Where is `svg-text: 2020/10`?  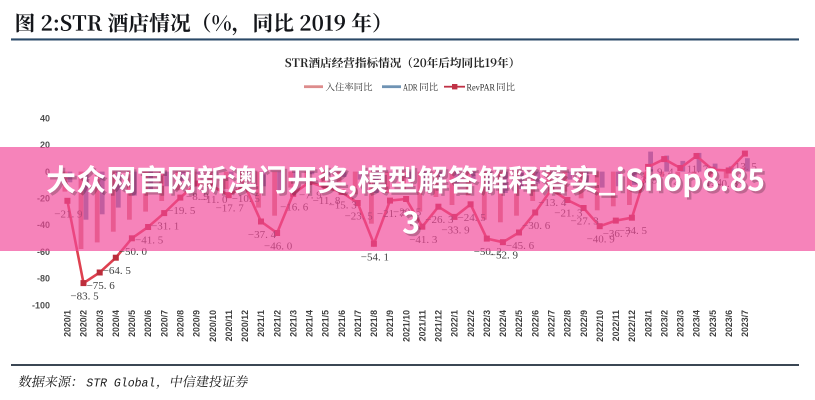
svg-text: 2020/10 is located at coordinates (213, 326).